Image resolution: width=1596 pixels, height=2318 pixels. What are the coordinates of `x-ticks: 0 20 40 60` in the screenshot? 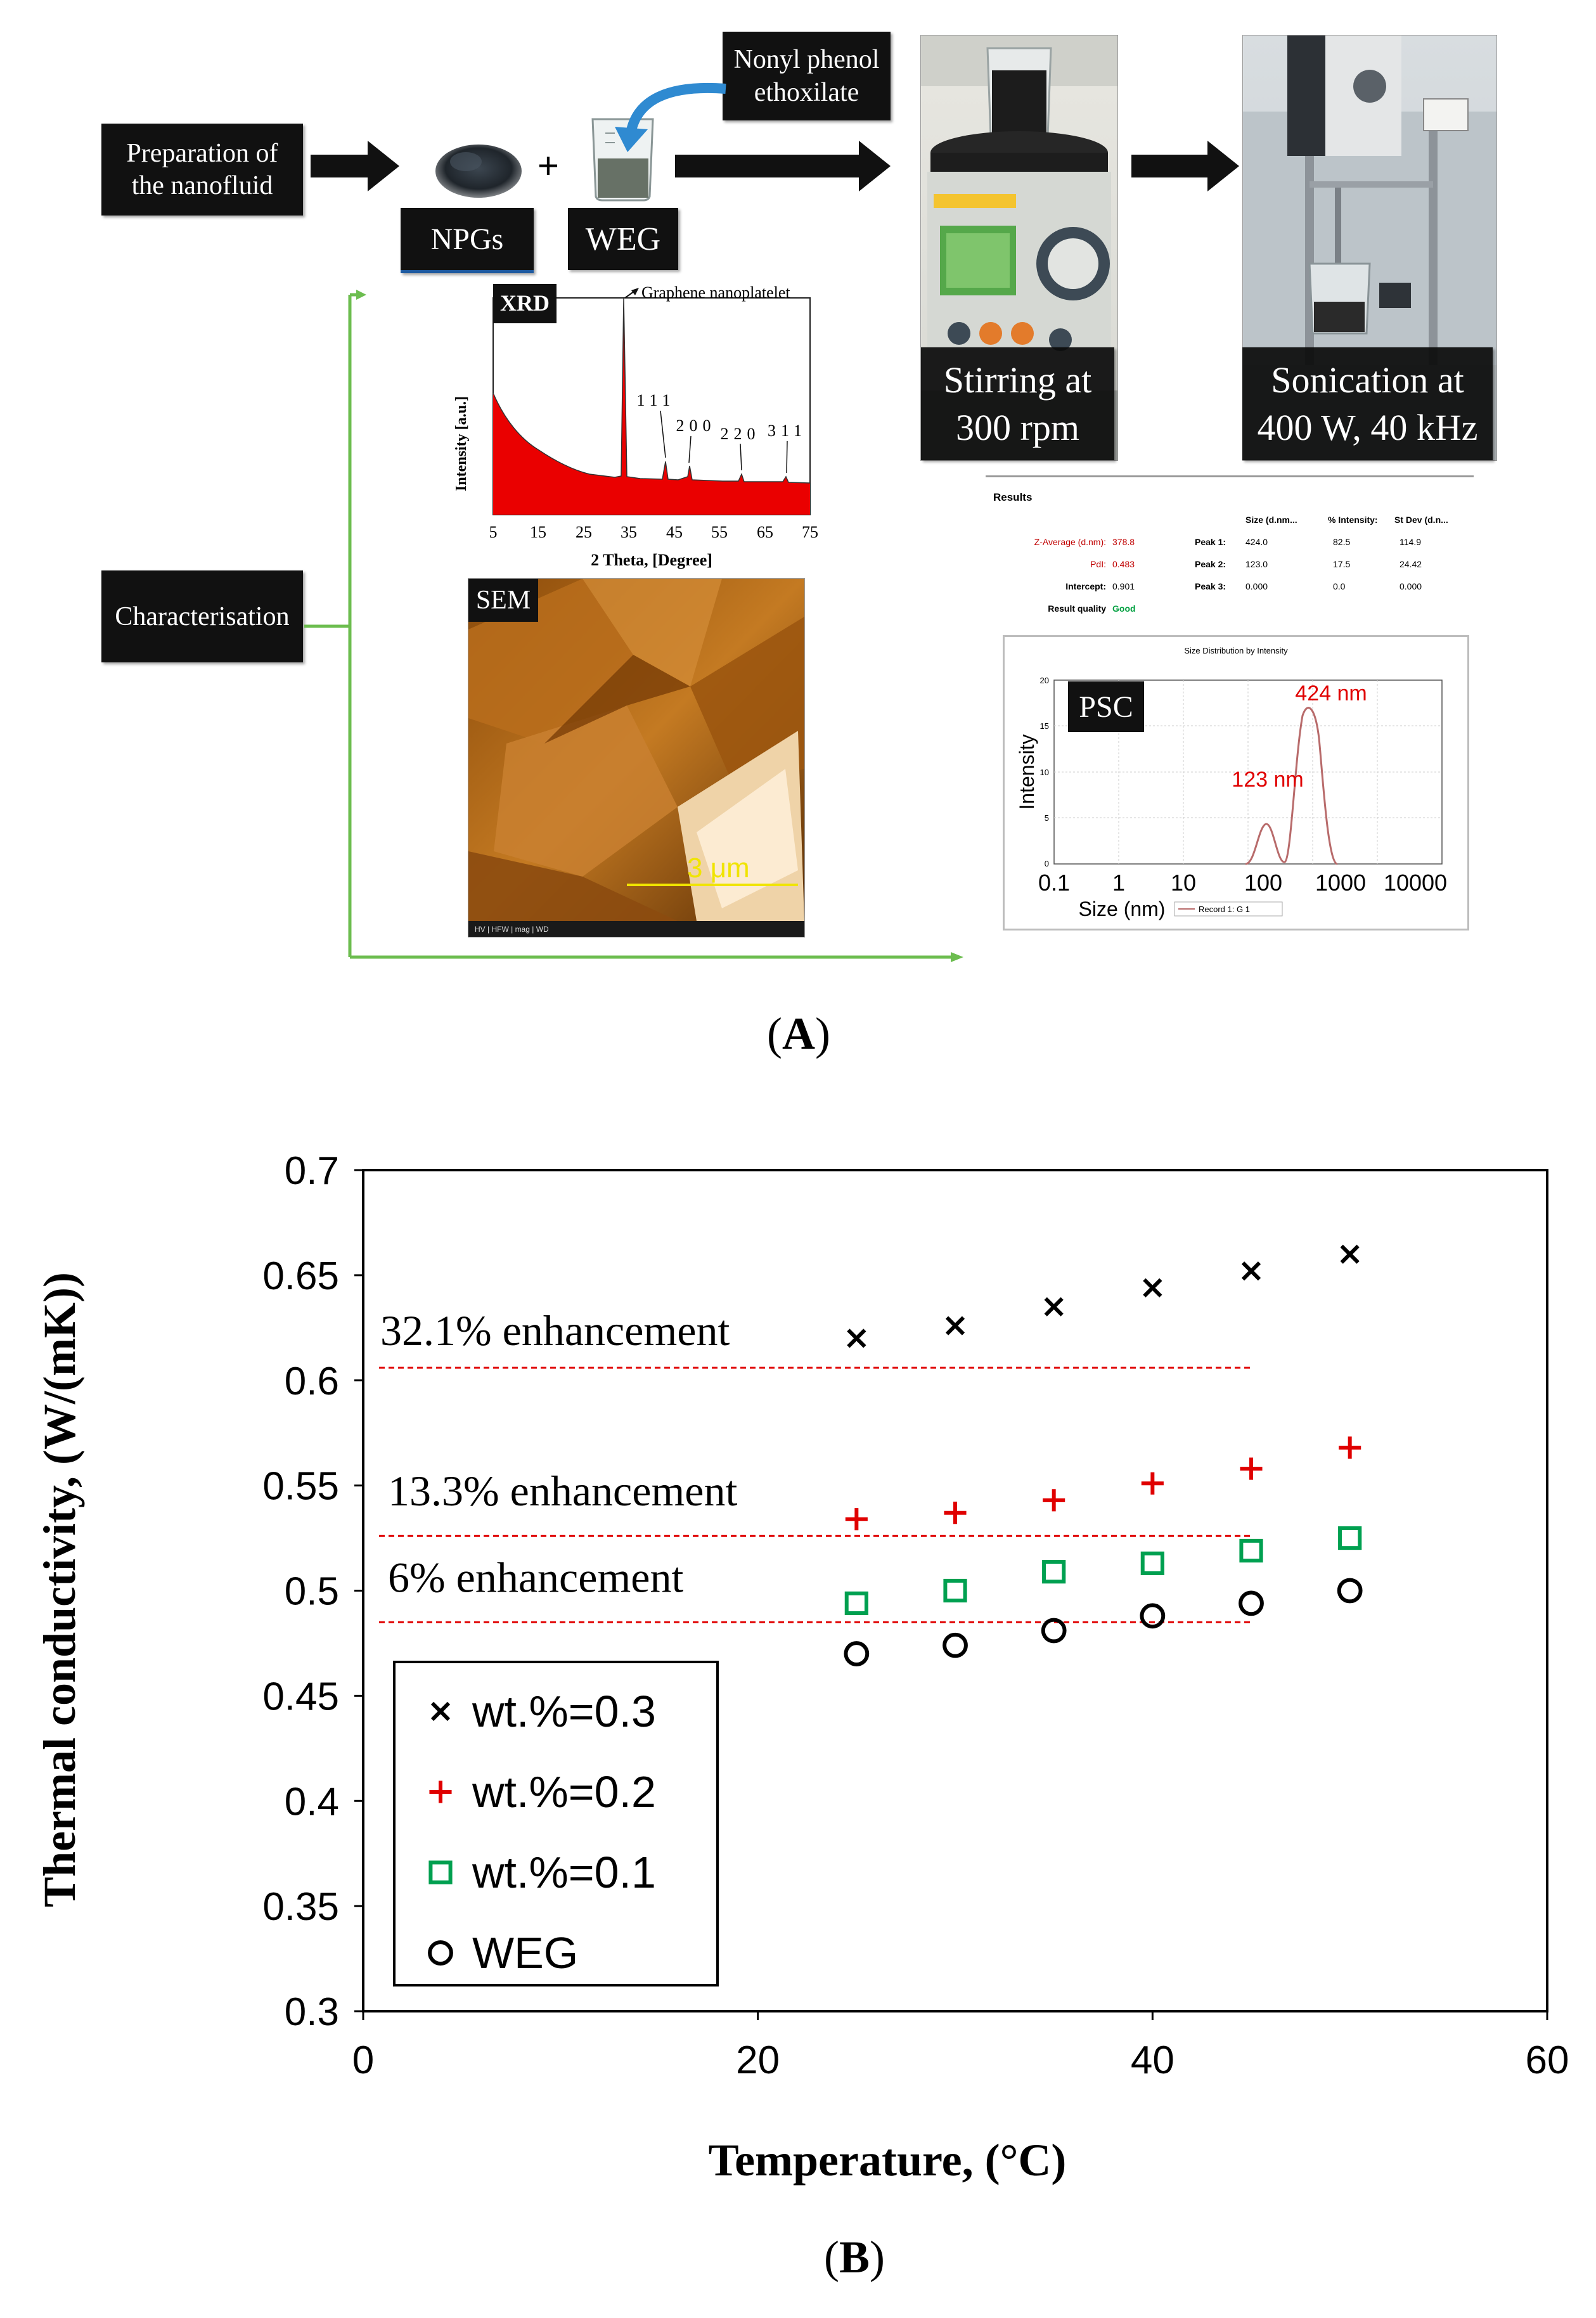 It's located at (960, 2046).